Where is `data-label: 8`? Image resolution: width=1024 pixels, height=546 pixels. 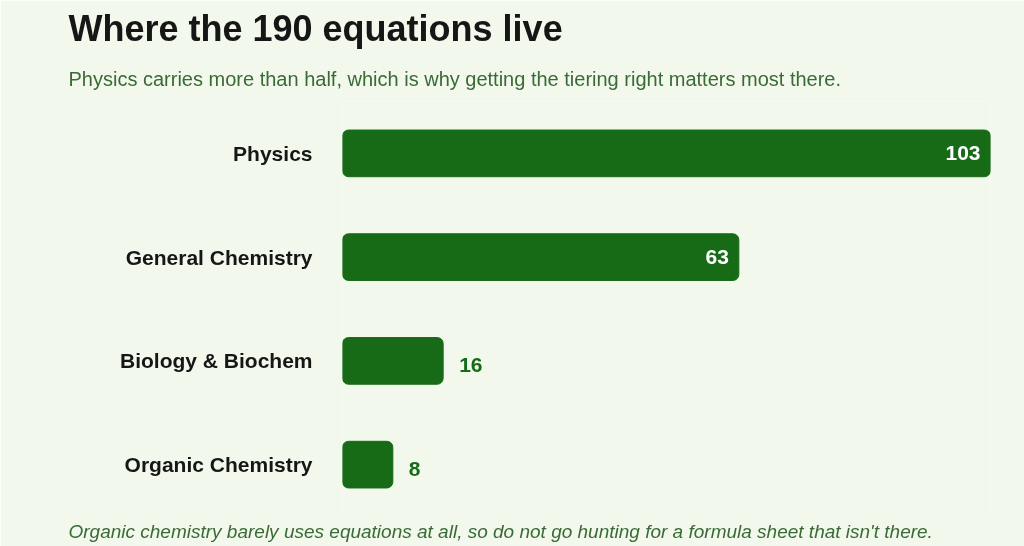
data-label: 8 is located at coordinates (414, 468).